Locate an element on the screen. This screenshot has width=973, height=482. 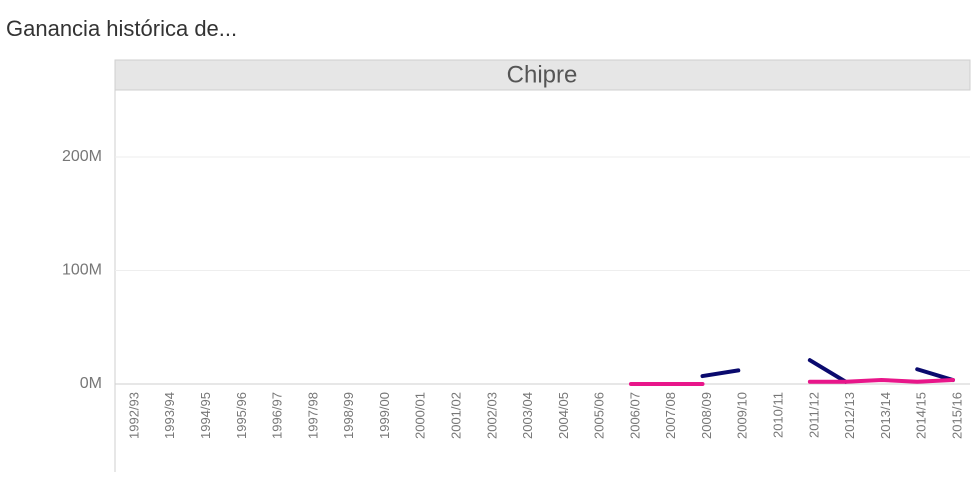
x-tick-label: 2011/12 is located at coordinates (813, 415).